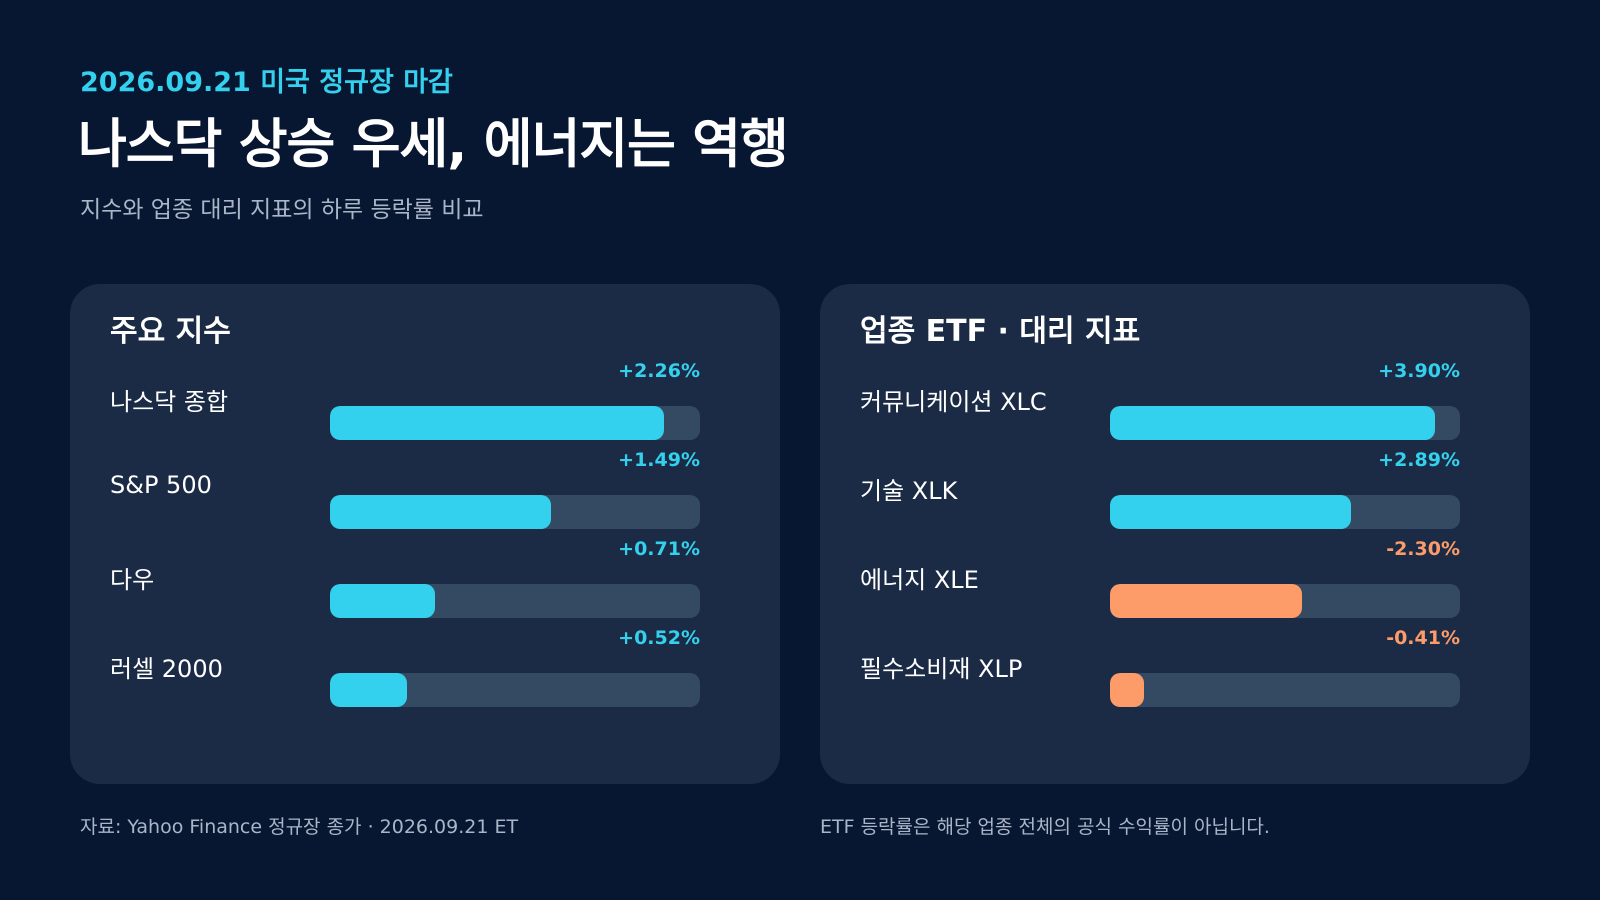 Image resolution: width=1600 pixels, height=900 pixels. I want to click on bar-value-label: +3.90%, so click(1419, 371).